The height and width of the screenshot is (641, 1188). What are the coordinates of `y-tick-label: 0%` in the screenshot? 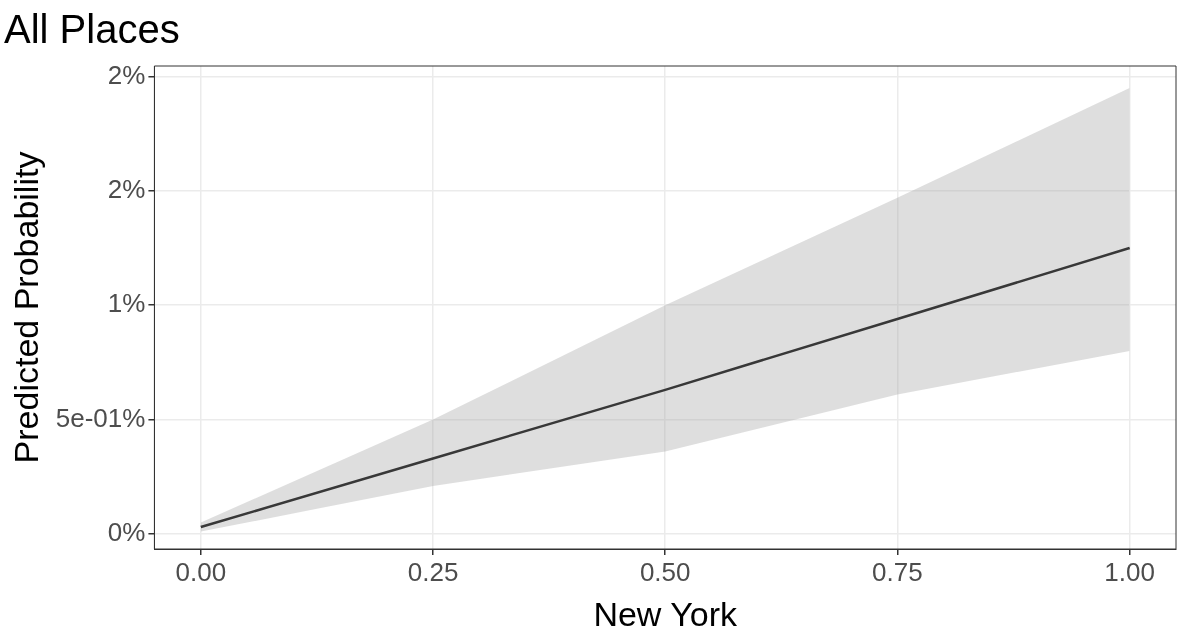 It's located at (126, 532).